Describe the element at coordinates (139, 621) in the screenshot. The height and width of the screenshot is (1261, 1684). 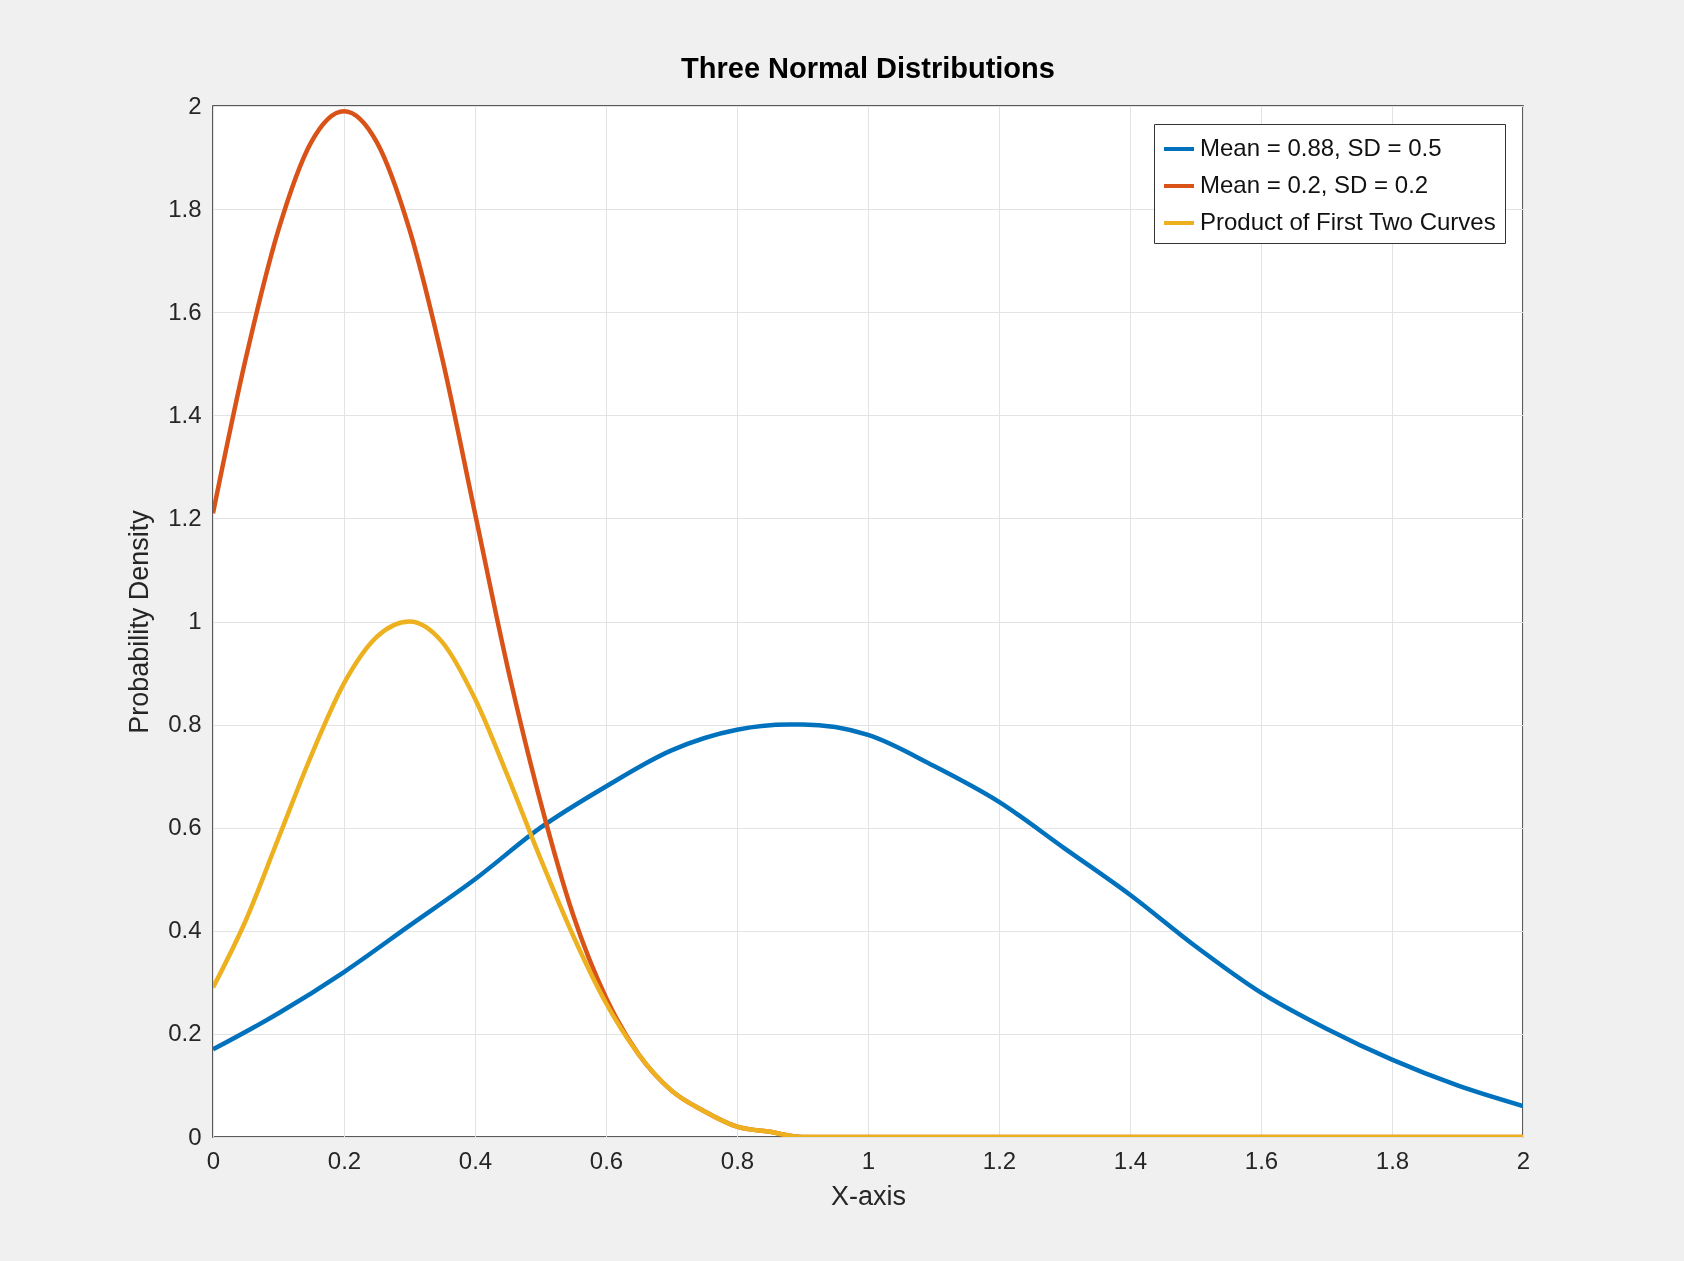
I see `y-axis-title: Probability Density` at that location.